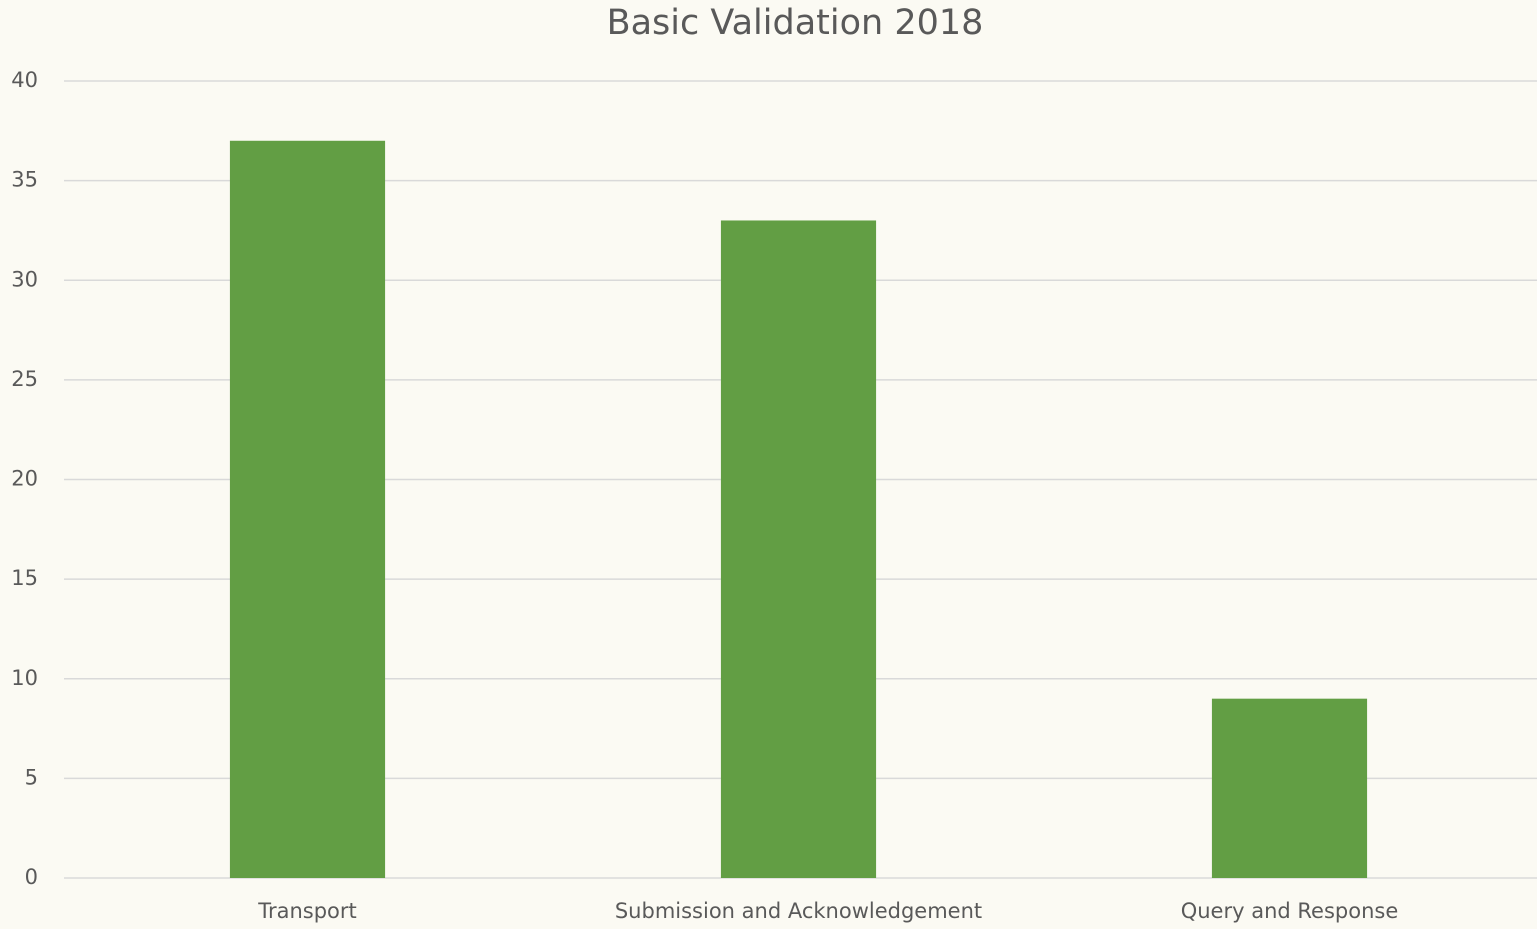 This screenshot has height=929, width=1537. Describe the element at coordinates (31, 777) in the screenshot. I see `y-tick-label: 5` at that location.